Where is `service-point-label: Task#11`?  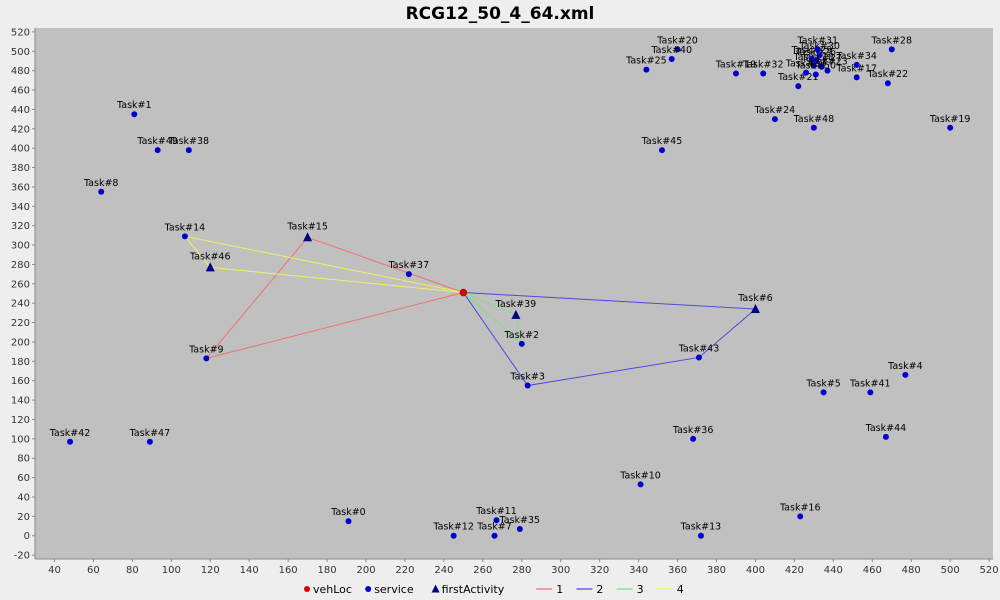 service-point-label: Task#11 is located at coordinates (496, 511).